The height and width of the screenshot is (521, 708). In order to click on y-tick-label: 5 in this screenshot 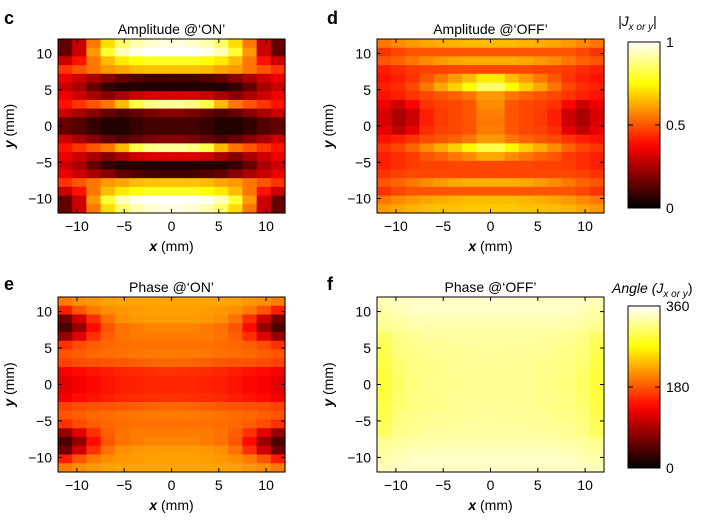, I will do `click(367, 90)`.